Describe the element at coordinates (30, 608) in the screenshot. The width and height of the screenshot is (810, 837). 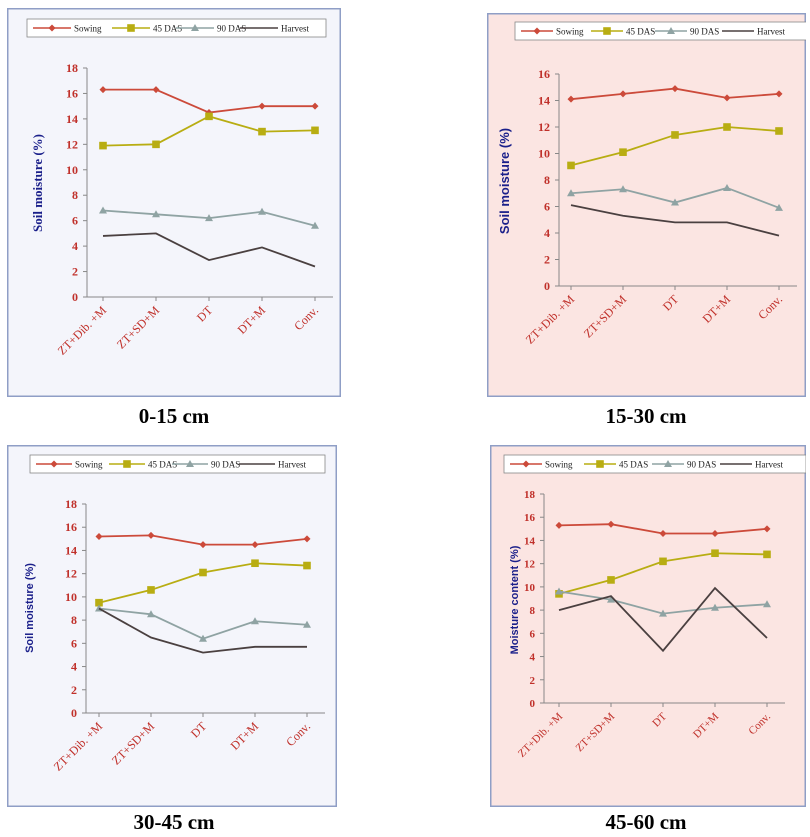
I see `y-axis-title: Soil moisture (%)` at that location.